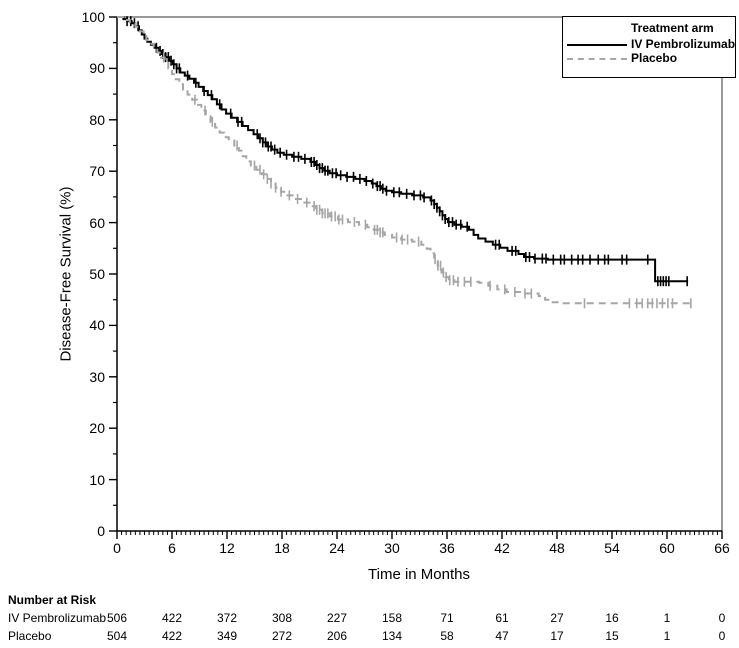 The image size is (739, 648). What do you see at coordinates (172, 548) in the screenshot?
I see `x-tick-label-6: 6` at bounding box center [172, 548].